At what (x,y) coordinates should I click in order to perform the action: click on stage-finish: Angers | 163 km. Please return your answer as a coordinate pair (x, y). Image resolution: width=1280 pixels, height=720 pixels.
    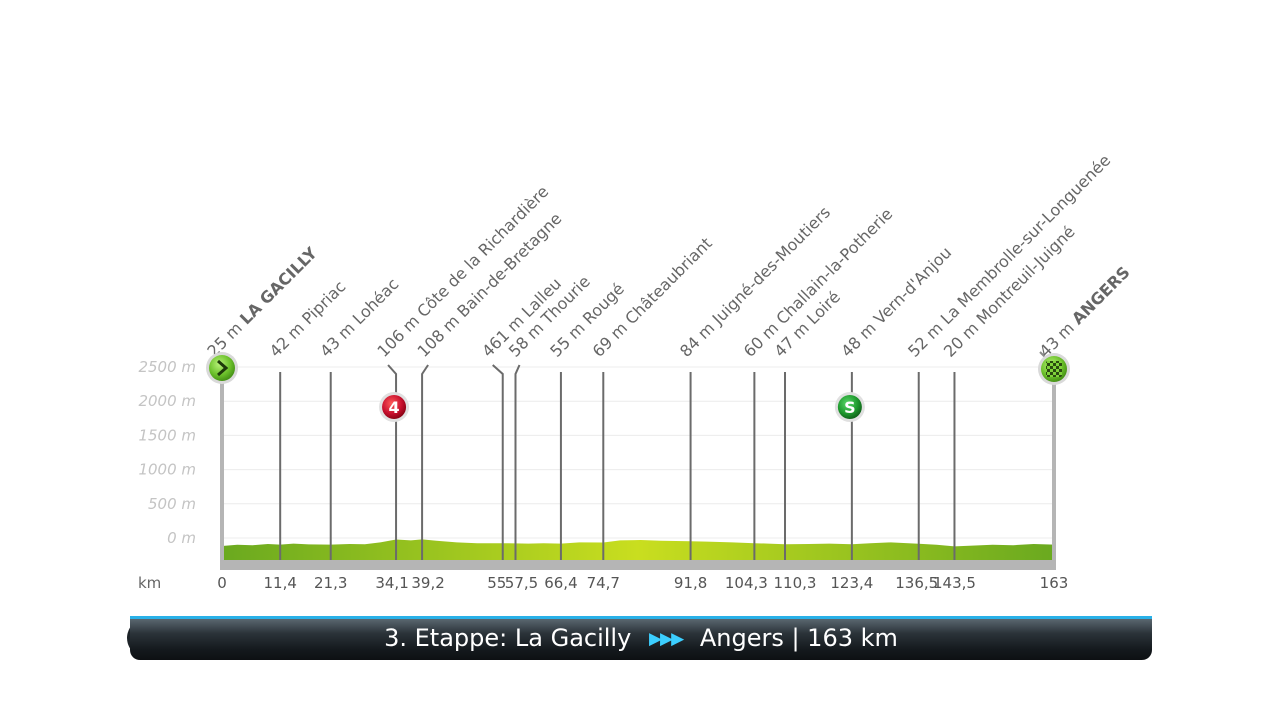
    Looking at the image, I should click on (798, 638).